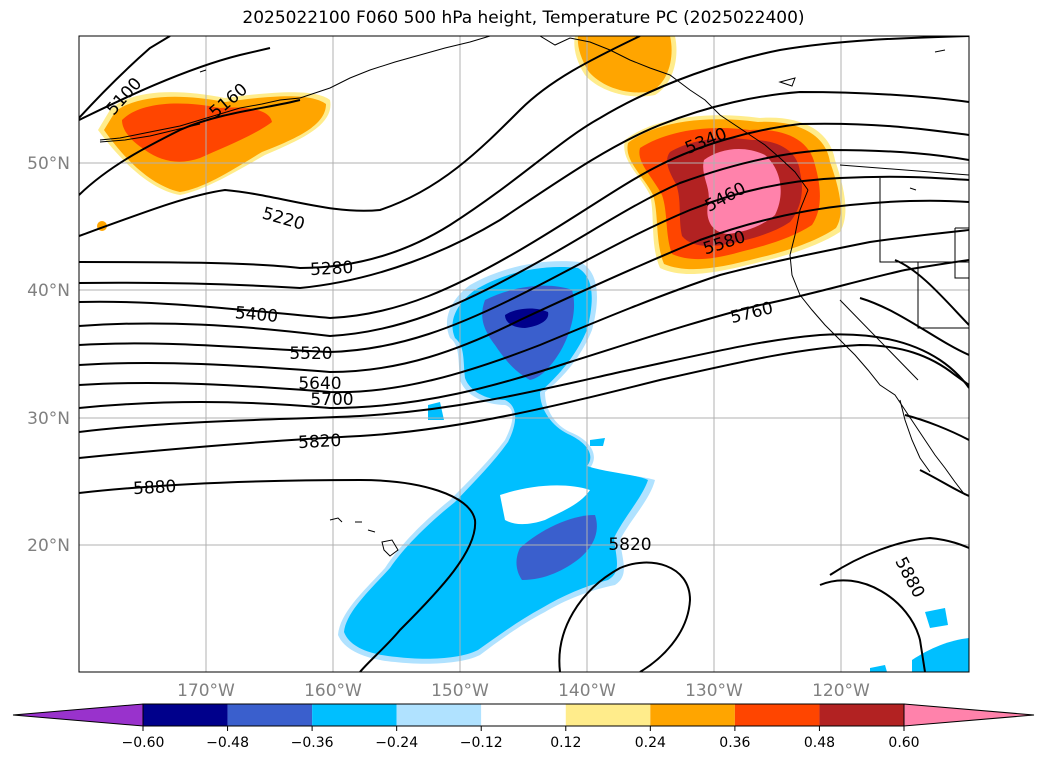  What do you see at coordinates (565, 743) in the screenshot?
I see `colorbar-tick-label: 0.12` at bounding box center [565, 743].